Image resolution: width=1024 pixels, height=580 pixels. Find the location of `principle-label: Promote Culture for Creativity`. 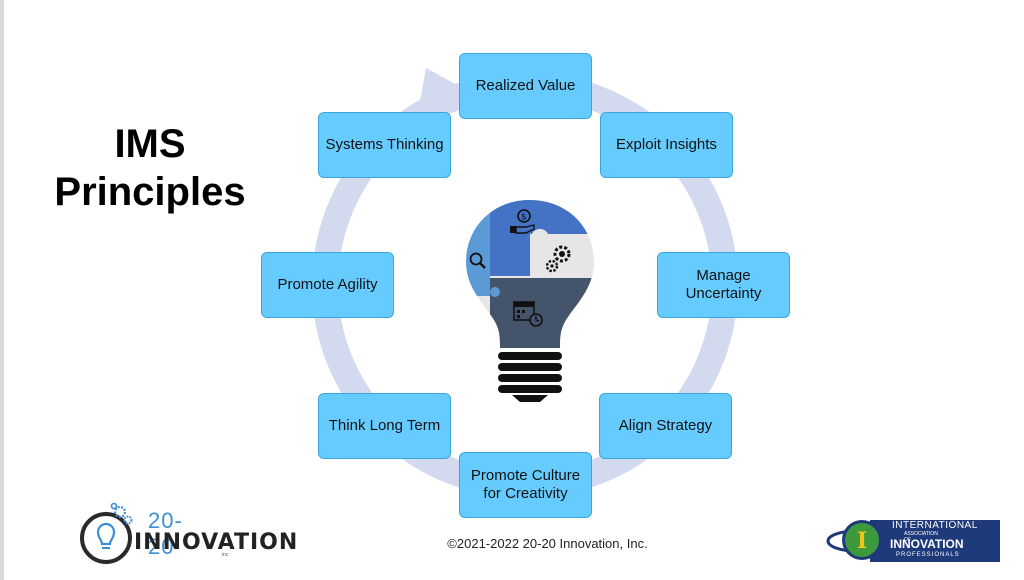

principle-label: Promote Culture for Creativity is located at coordinates (525, 484).